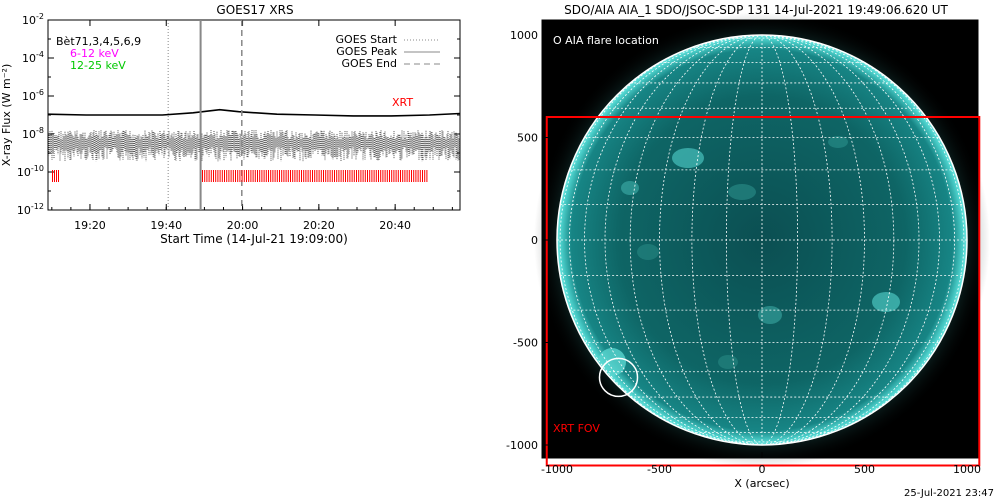  Describe the element at coordinates (525, 343) in the screenshot. I see `aia-y-tick-label: -500` at that location.